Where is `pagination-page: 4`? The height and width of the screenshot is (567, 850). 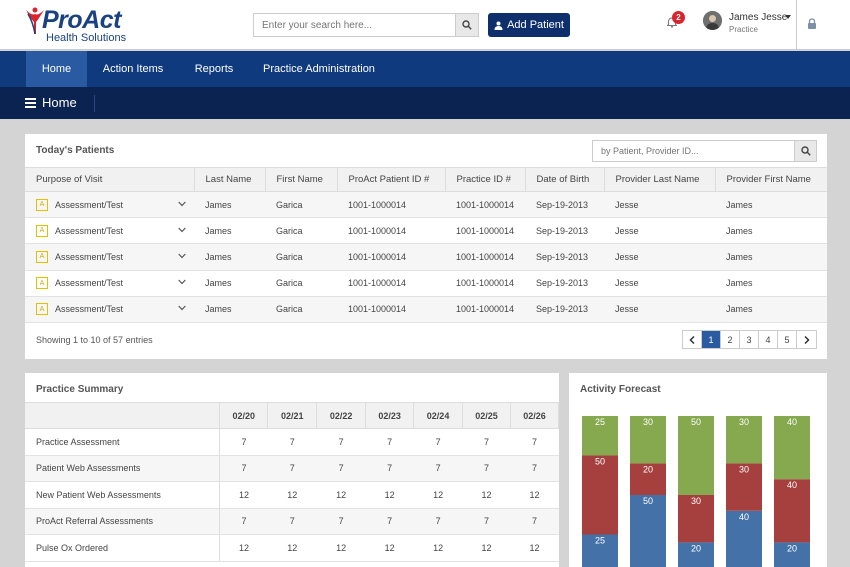
pagination-page: 4 is located at coordinates (768, 339).